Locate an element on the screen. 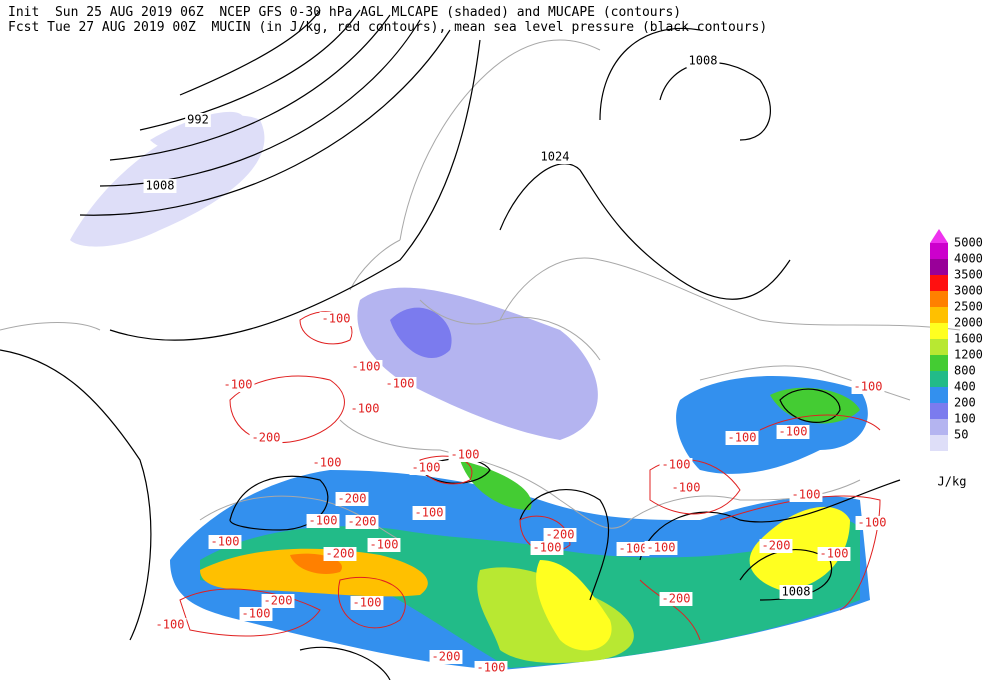 This screenshot has height=680, width=1000. legend-label: 400 is located at coordinates (965, 387).